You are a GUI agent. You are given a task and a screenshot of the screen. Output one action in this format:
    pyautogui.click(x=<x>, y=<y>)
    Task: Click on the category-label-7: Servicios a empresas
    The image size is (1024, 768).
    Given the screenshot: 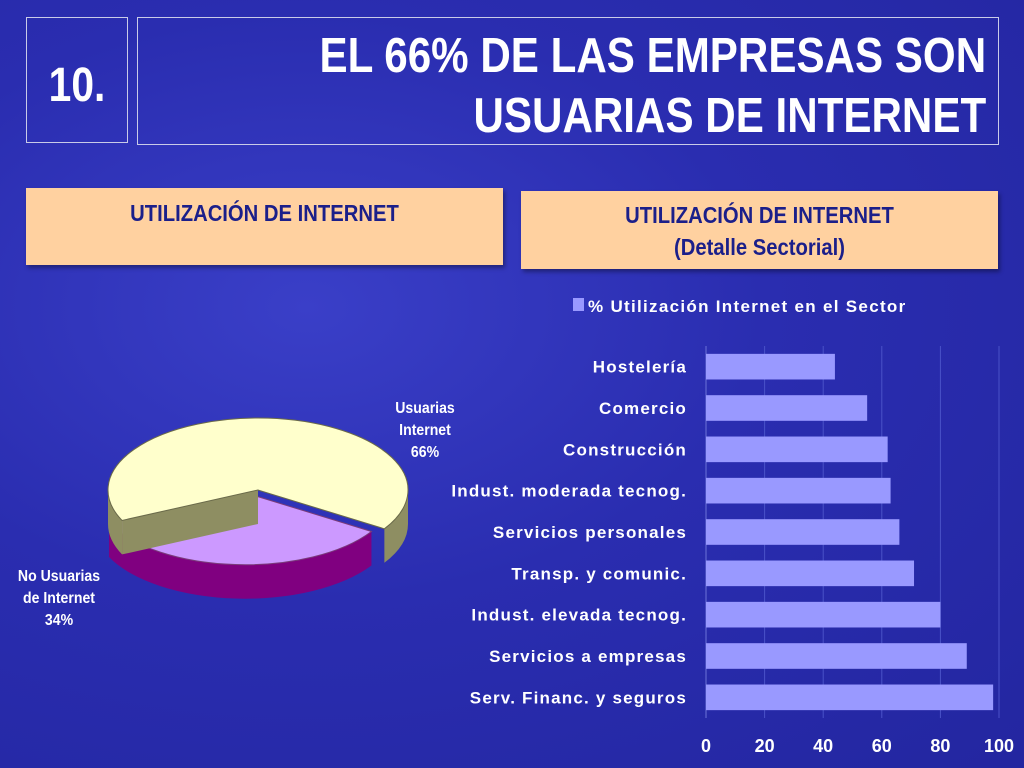 What is the action you would take?
    pyautogui.click(x=588, y=656)
    